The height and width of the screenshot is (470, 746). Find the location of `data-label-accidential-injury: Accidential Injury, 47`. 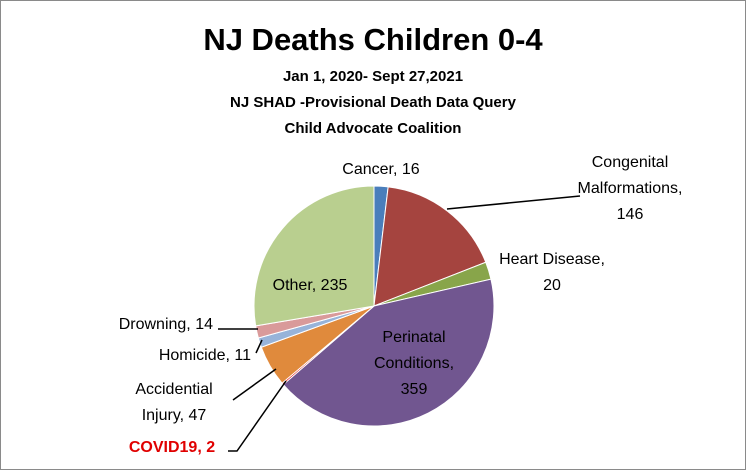

data-label-accidential-injury: Accidential Injury, 47 is located at coordinates (173, 402).